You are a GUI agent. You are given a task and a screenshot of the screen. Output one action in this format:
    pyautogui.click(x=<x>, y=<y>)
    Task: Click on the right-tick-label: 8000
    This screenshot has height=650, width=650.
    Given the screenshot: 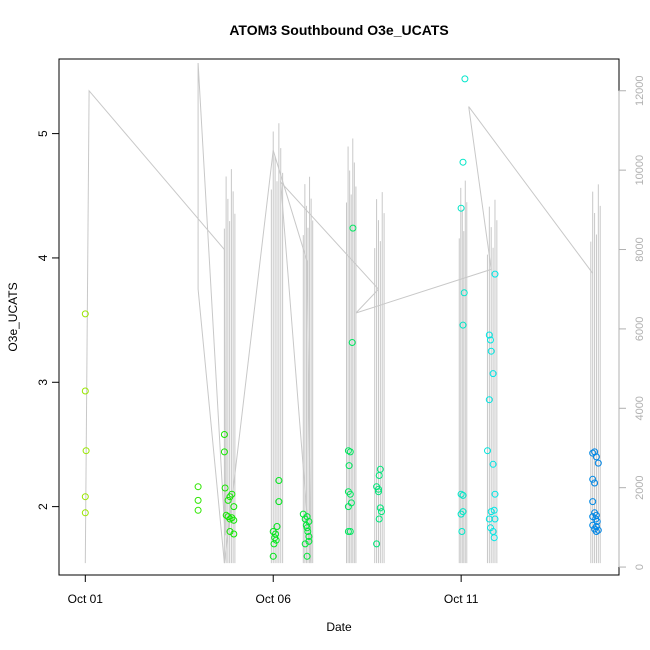 What is the action you would take?
    pyautogui.click(x=640, y=249)
    